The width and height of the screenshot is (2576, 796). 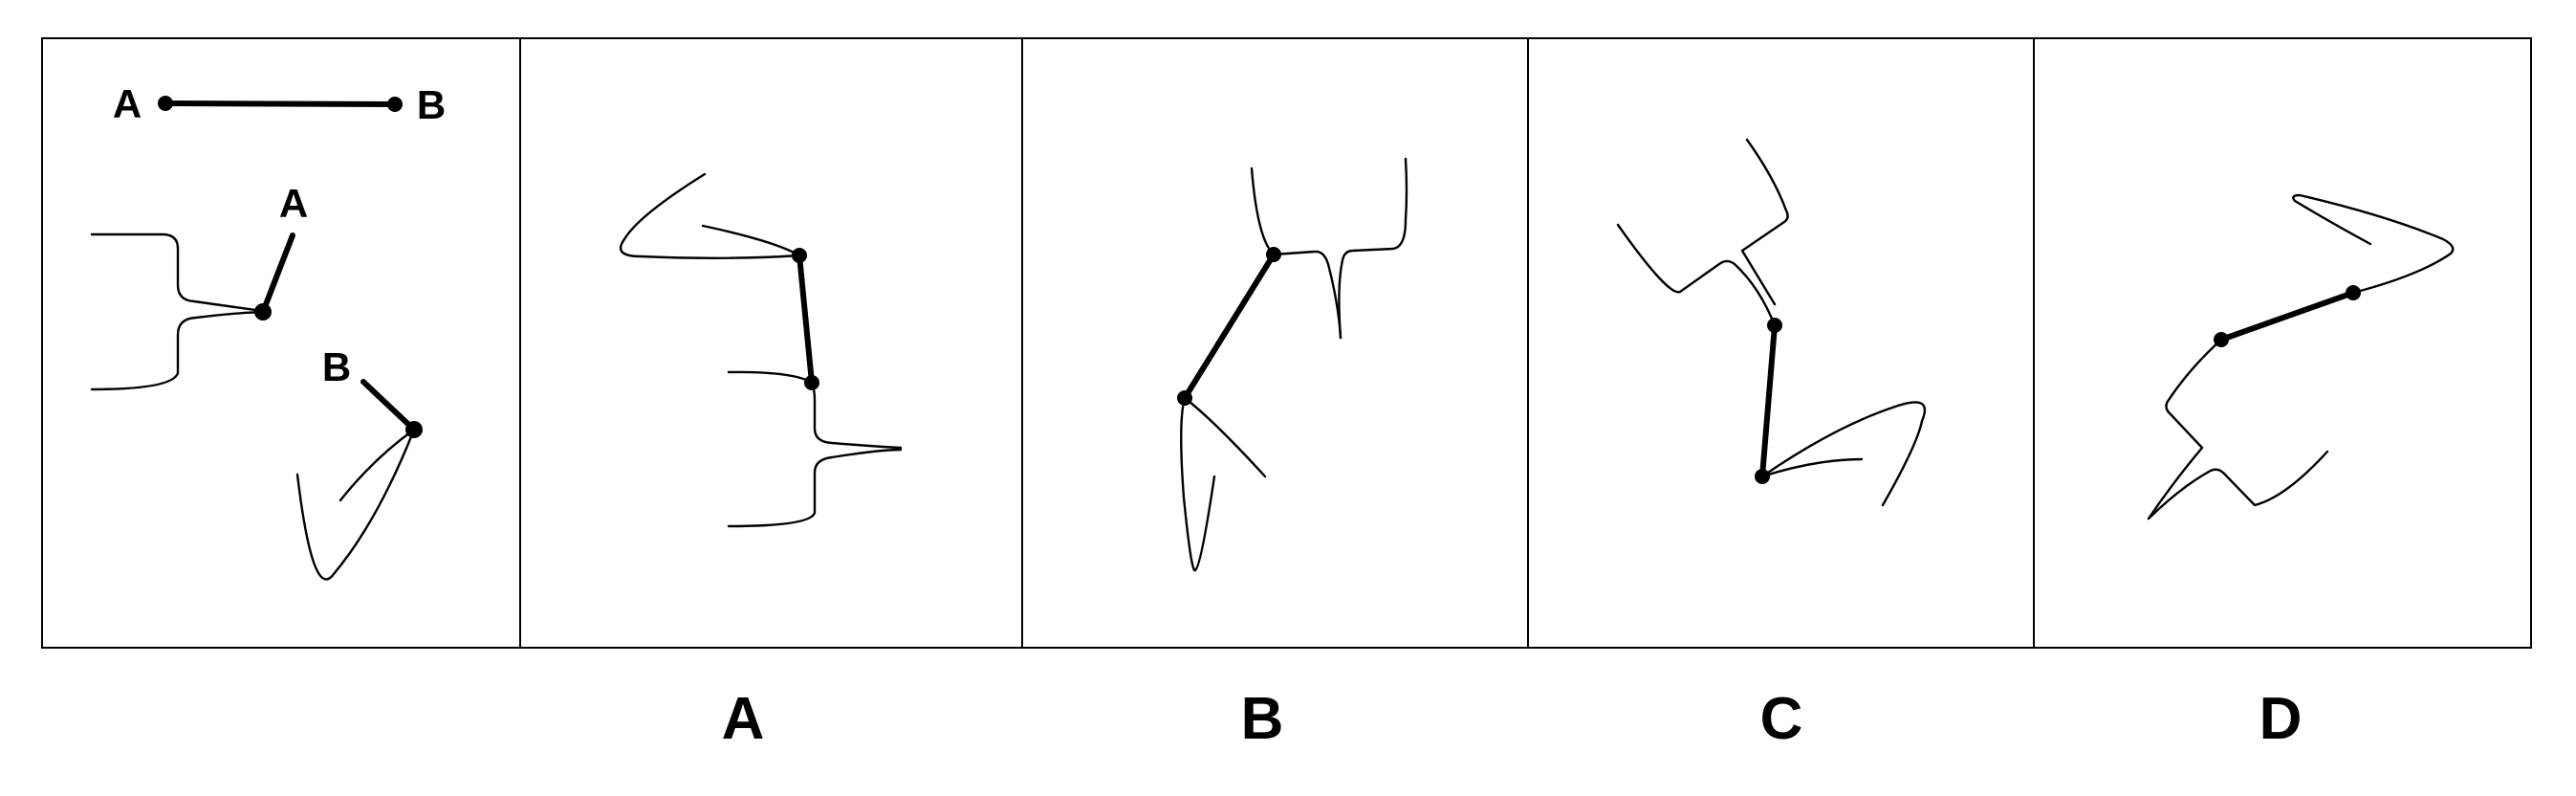 I want to click on piece-b: B, so click(x=359, y=463).